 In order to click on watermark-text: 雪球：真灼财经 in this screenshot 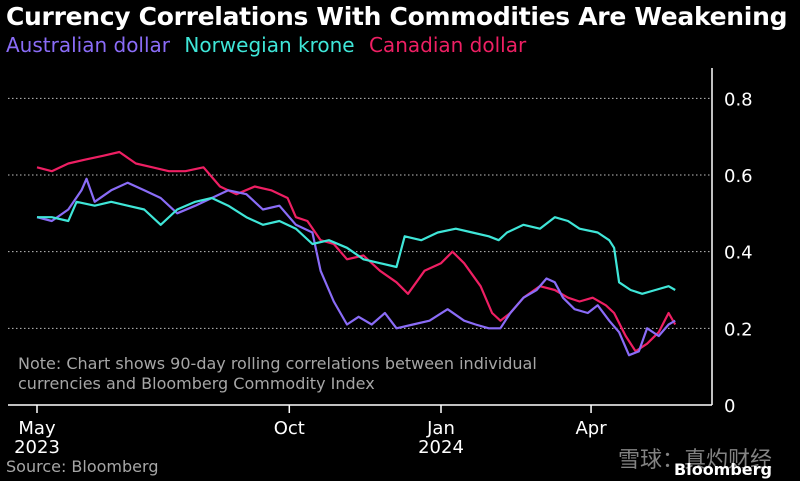, I will do `click(694, 460)`.